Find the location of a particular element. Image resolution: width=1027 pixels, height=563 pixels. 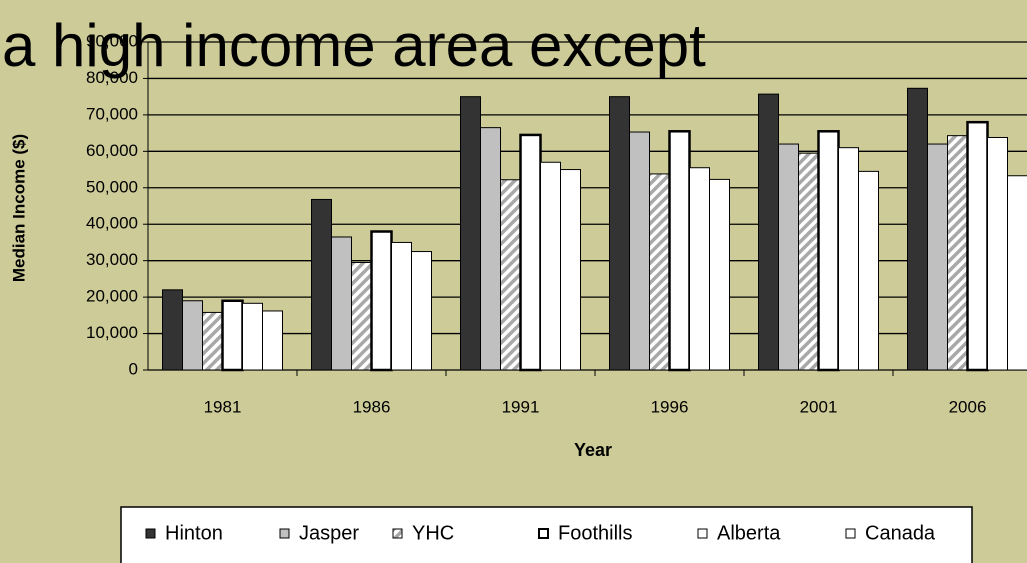

x-tick-label: 1986 is located at coordinates (372, 406).